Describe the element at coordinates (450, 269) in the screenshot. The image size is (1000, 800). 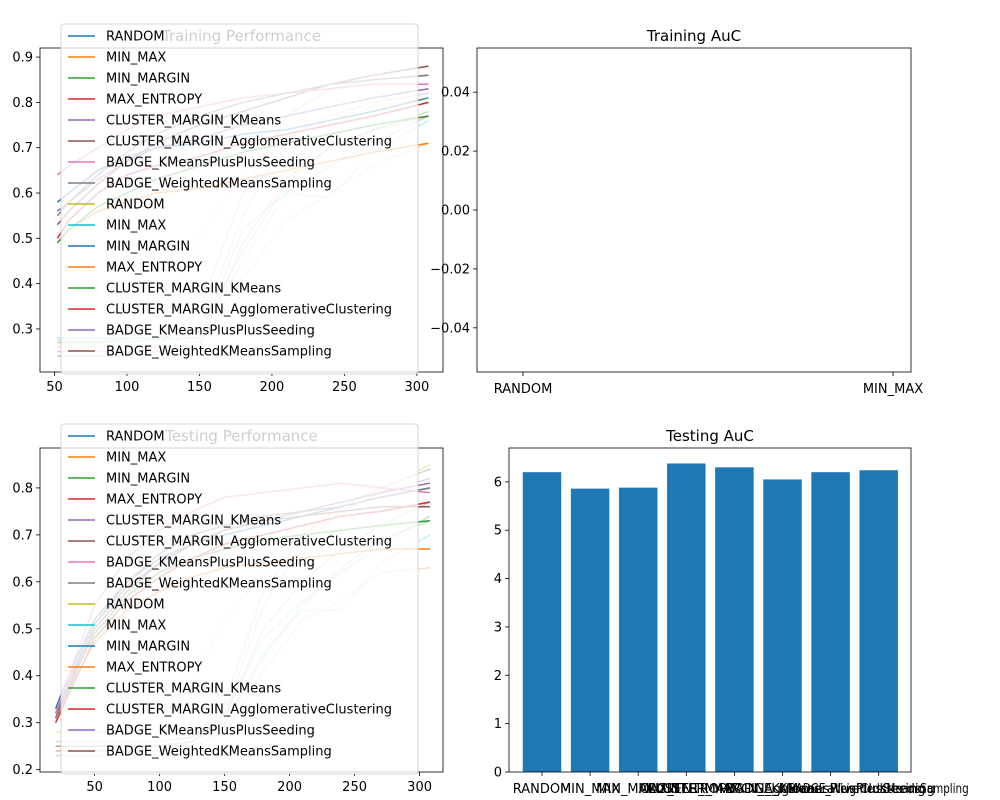
I see `y-tick-label: −0.02` at that location.